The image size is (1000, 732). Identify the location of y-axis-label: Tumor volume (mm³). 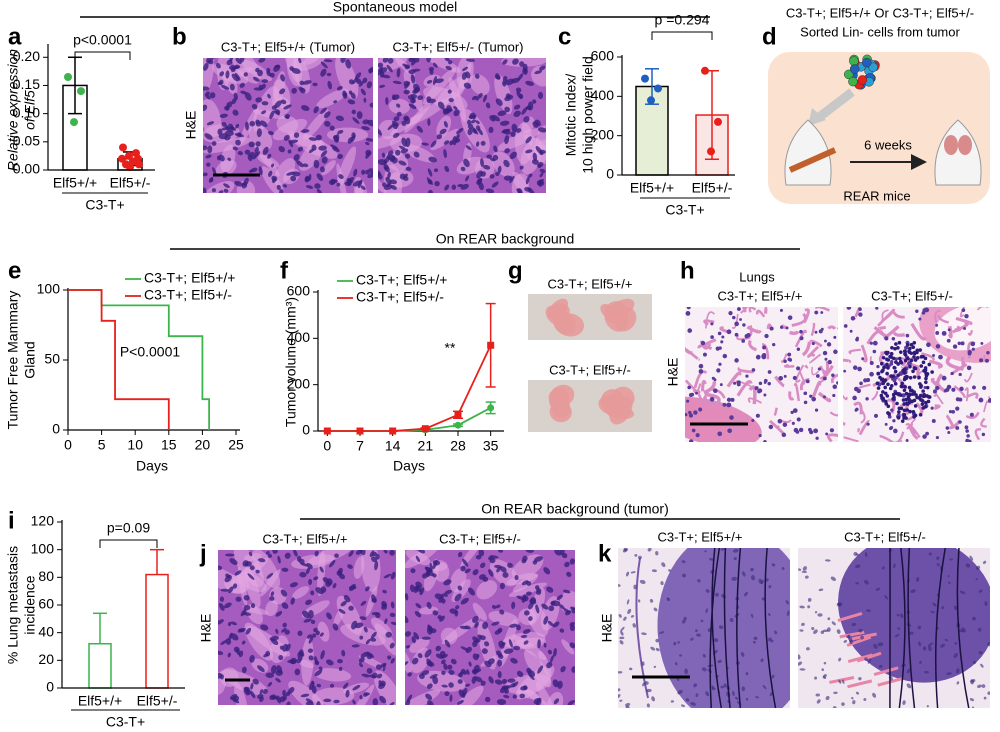
(291, 362).